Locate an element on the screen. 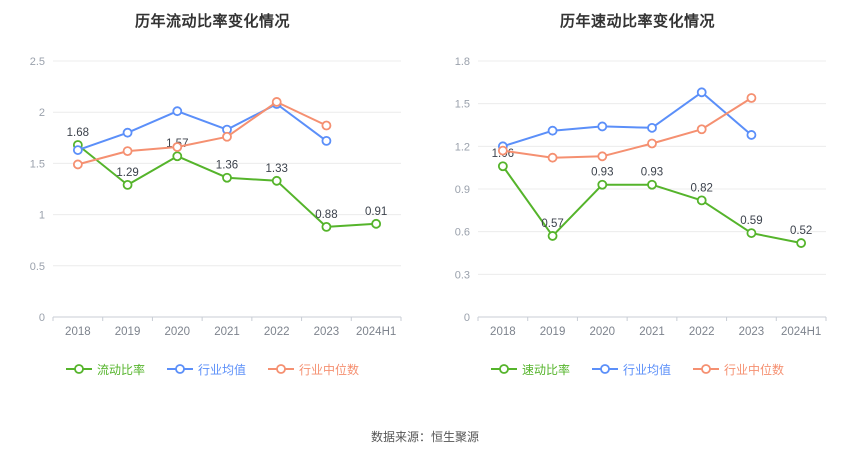 This screenshot has width=850, height=459. quick-ratio-legend: 速动比率 行业均值 行业中位数 is located at coordinates (637, 369).